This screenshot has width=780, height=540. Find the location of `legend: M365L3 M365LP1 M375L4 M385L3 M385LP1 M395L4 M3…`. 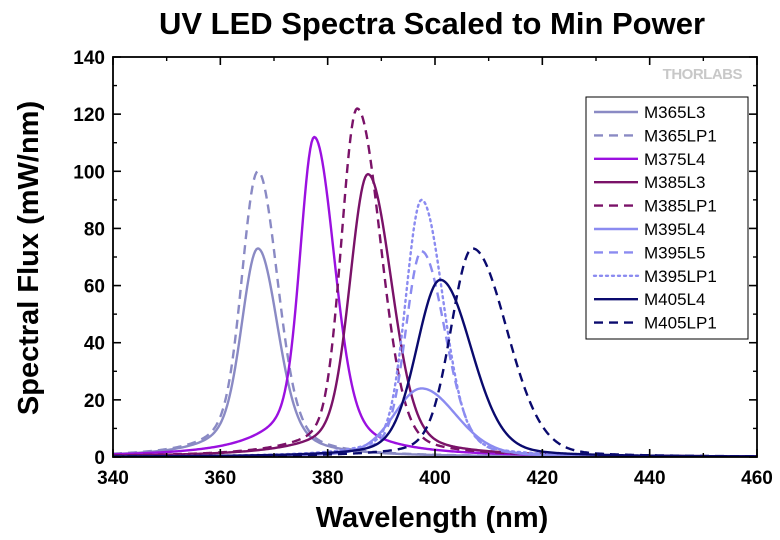

legend: M365L3 M365LP1 M375L4 M385L3 M385LP1 M395L4 M3… is located at coordinates (667, 218).